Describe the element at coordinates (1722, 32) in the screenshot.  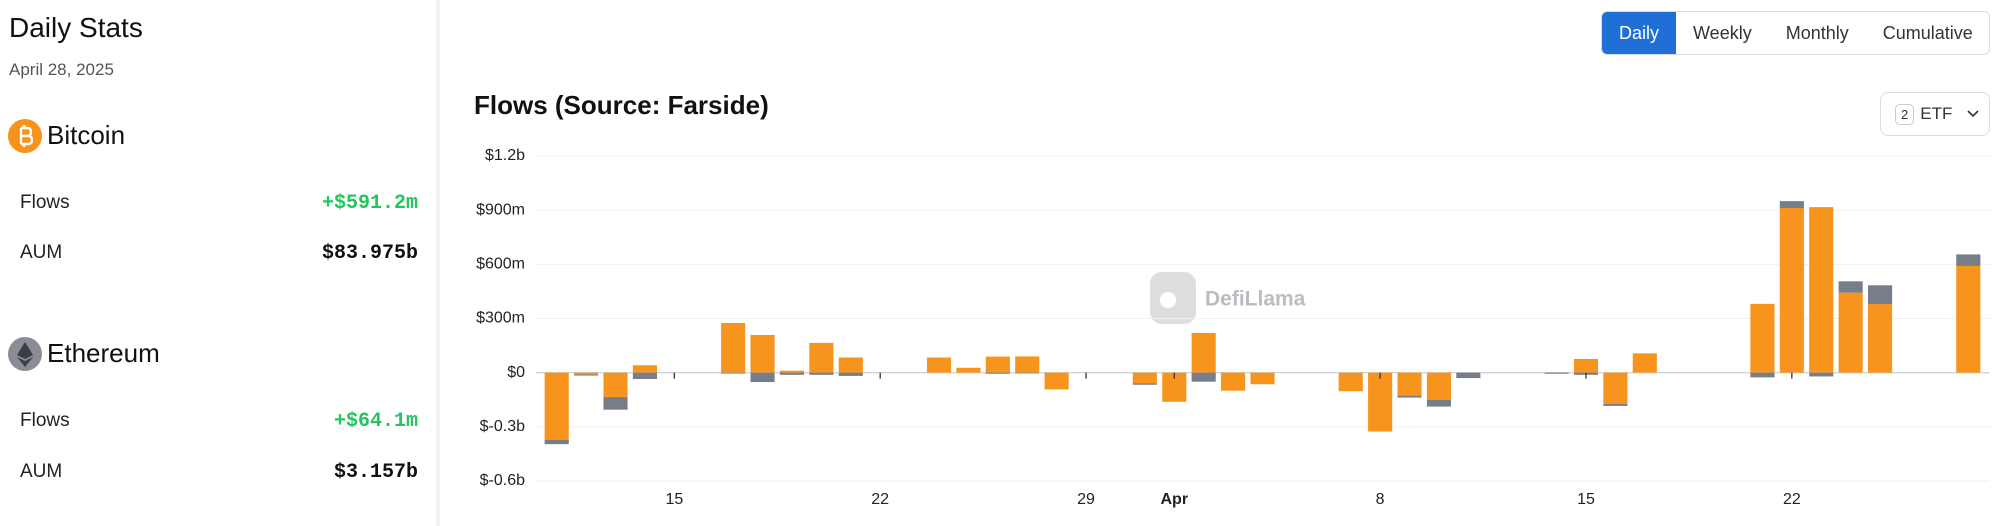
I see `tab: Weekly` at that location.